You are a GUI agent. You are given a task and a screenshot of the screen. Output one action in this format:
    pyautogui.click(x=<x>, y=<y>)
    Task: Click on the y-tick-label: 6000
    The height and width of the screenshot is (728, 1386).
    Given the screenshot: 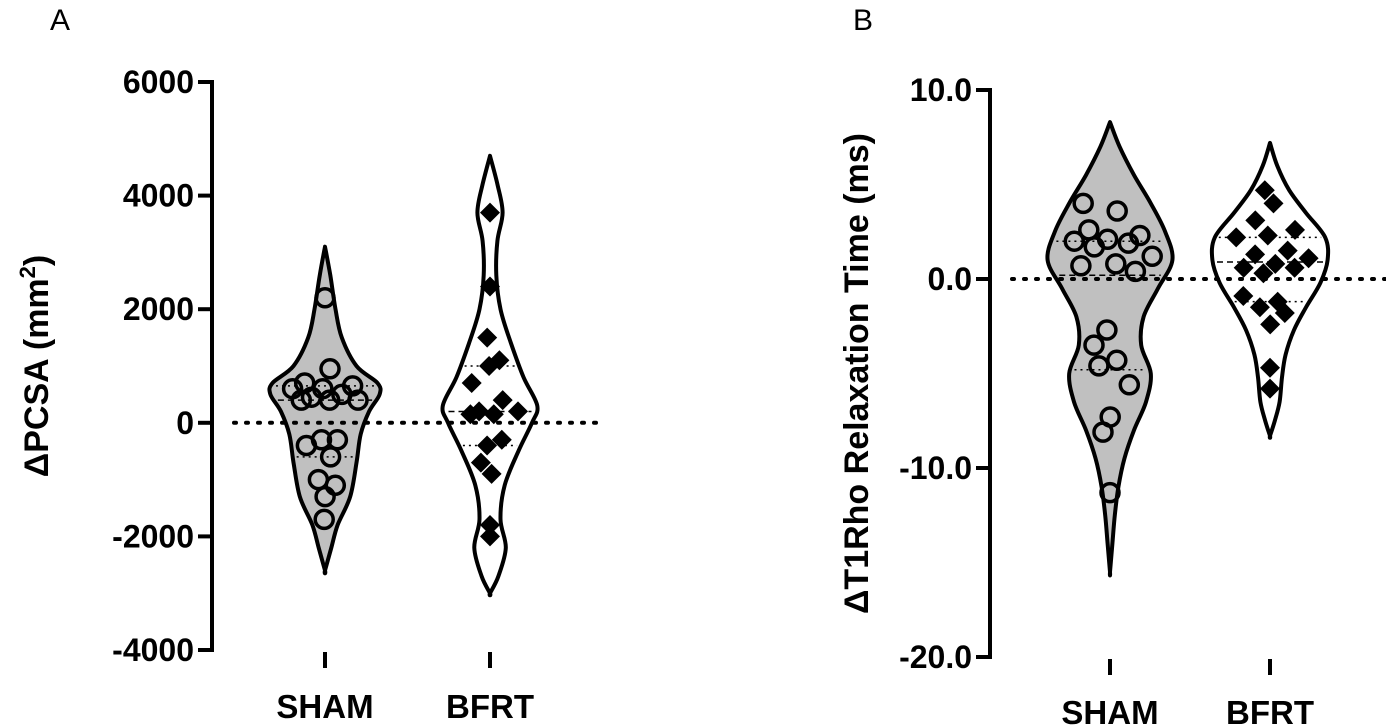 What is the action you would take?
    pyautogui.click(x=158, y=82)
    